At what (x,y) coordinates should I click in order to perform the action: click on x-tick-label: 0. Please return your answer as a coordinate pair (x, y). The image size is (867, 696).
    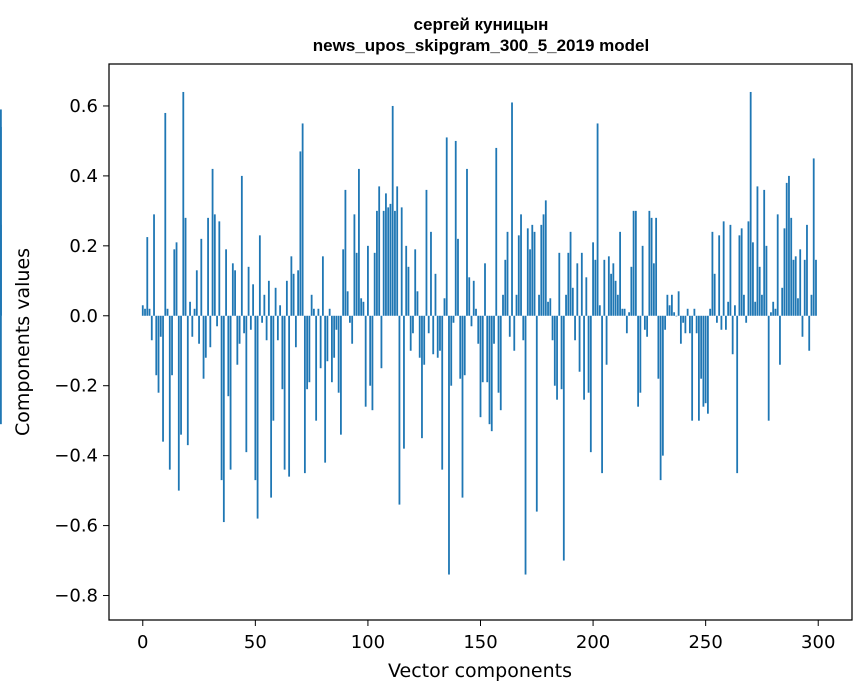
    Looking at the image, I should click on (142, 642).